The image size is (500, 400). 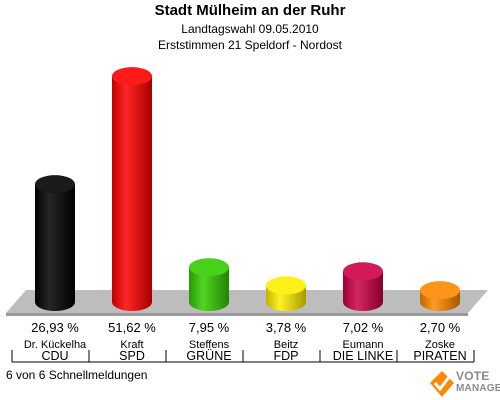 I want to click on value-label: 51,62 %, so click(x=132, y=327).